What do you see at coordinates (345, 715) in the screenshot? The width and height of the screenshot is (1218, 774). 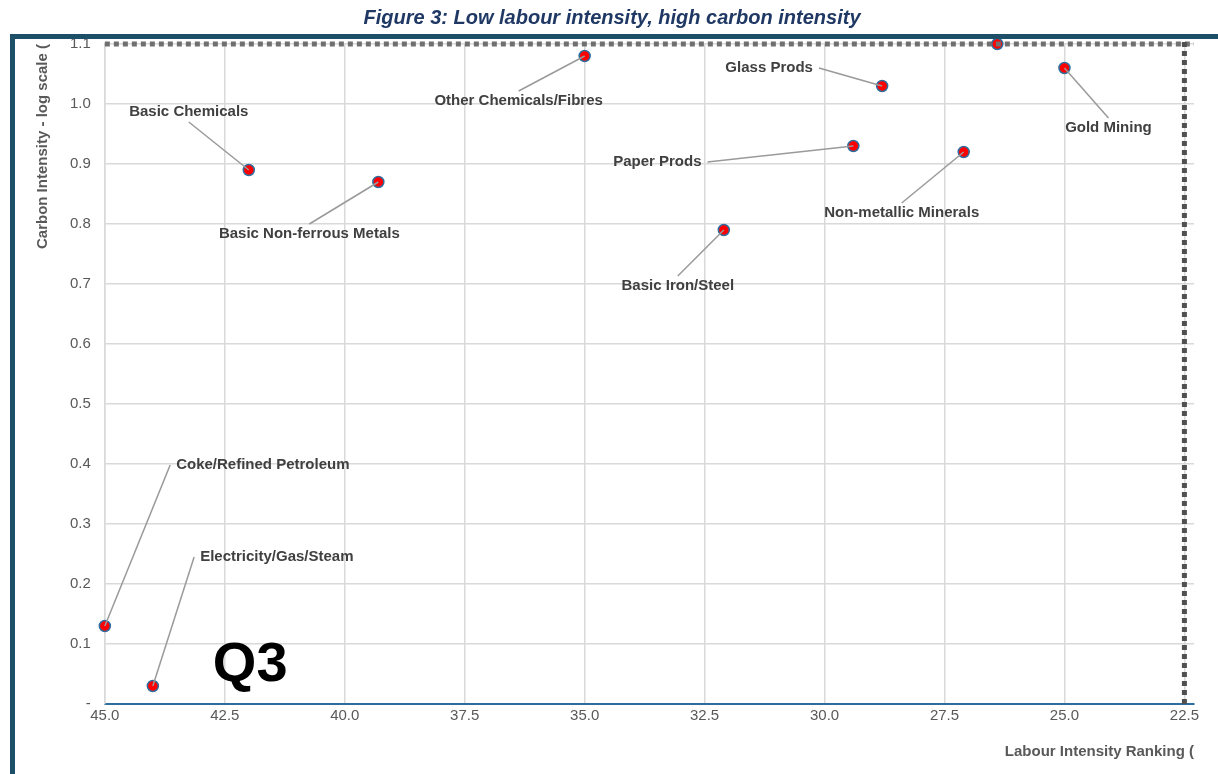 I see `x-tick-label: 40.0` at bounding box center [345, 715].